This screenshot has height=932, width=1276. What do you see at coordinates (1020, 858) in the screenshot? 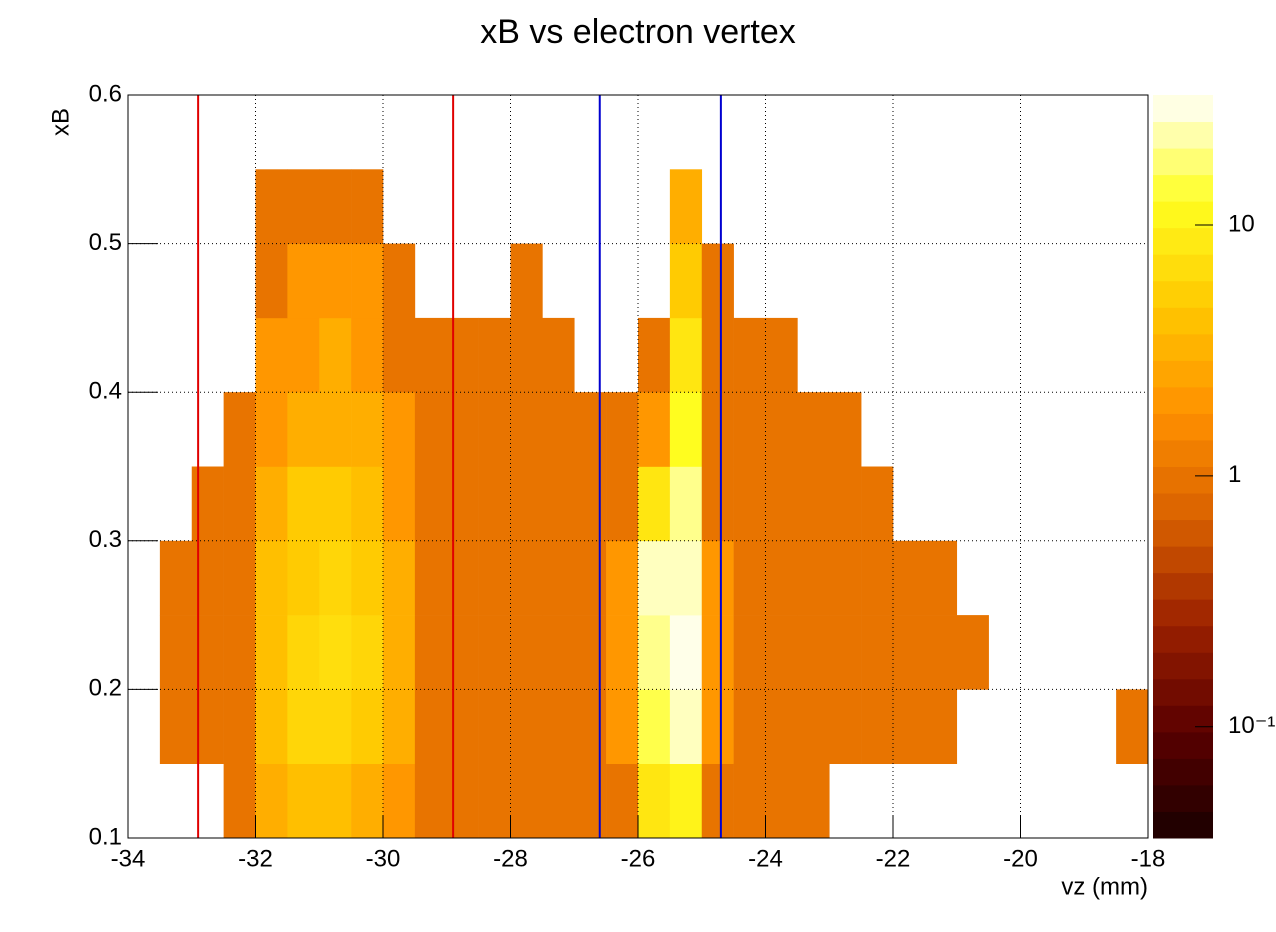
I see `x-tick-label: -20` at bounding box center [1020, 858].